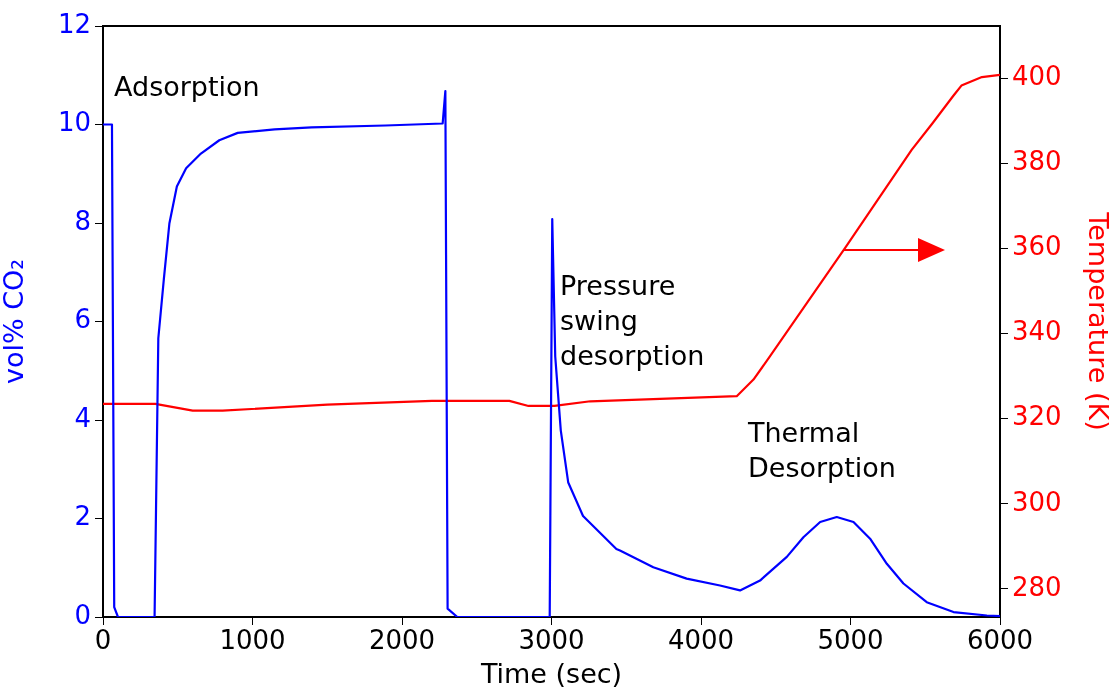  Describe the element at coordinates (82, 614) in the screenshot. I see `y-tick-label: 0` at that location.